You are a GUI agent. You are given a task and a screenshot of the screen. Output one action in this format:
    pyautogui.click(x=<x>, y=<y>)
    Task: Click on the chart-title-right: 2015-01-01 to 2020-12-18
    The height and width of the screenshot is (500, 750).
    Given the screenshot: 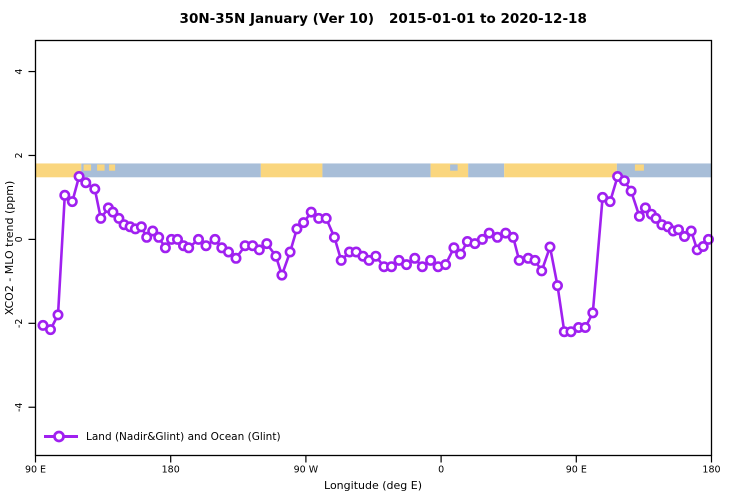 What is the action you would take?
    pyautogui.click(x=488, y=19)
    